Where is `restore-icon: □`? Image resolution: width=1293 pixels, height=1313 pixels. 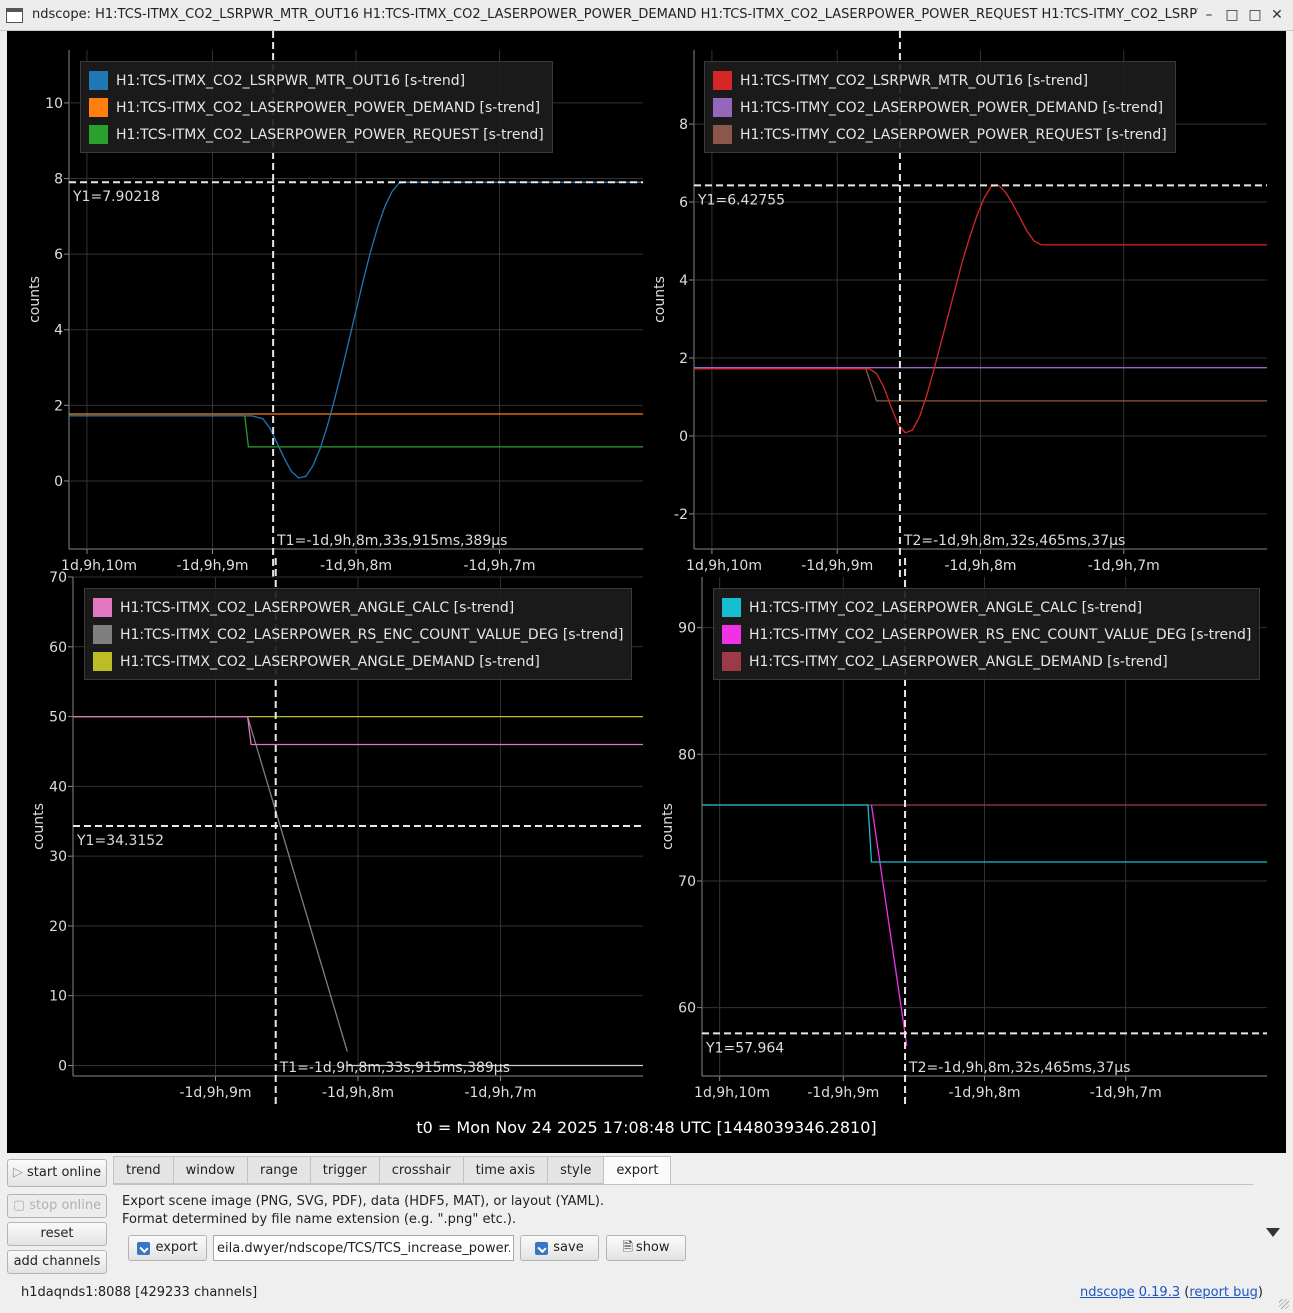 restore-icon: □ is located at coordinates (1232, 15).